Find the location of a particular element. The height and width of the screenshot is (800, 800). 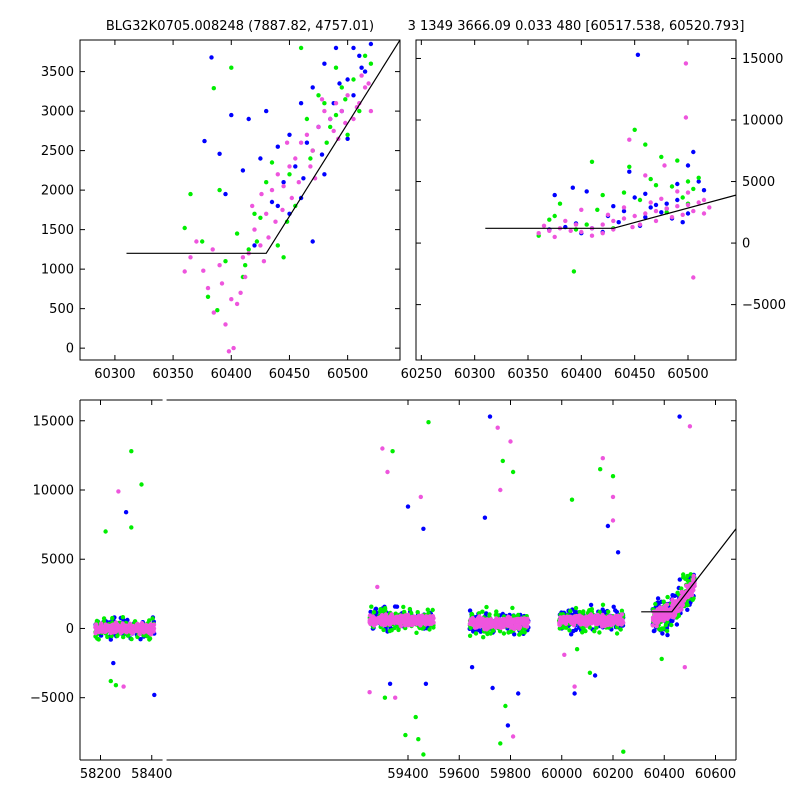

x-tick-label: 60450 is located at coordinates (634, 374).